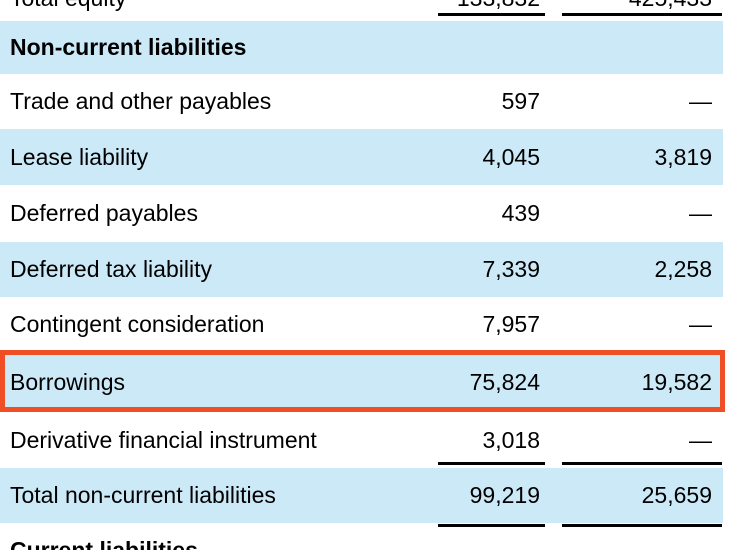 The image size is (750, 550). Describe the element at coordinates (361, 157) in the screenshot. I see `table-row-lease-liability: Lease liability 4,045 3,819` at that location.